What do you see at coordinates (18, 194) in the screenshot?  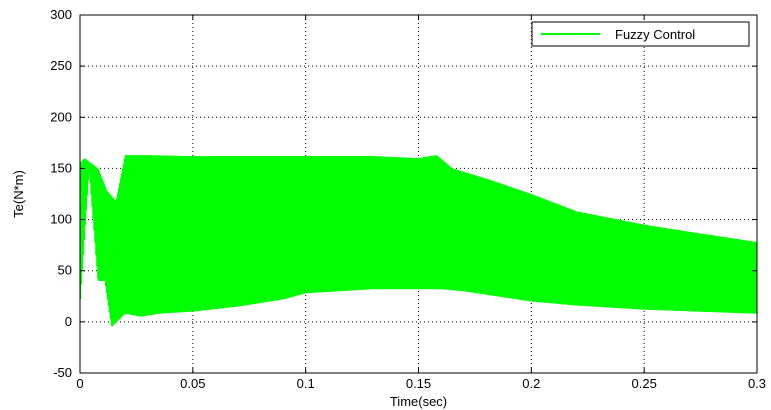 I see `y-axis-label: Te(N*m)` at bounding box center [18, 194].